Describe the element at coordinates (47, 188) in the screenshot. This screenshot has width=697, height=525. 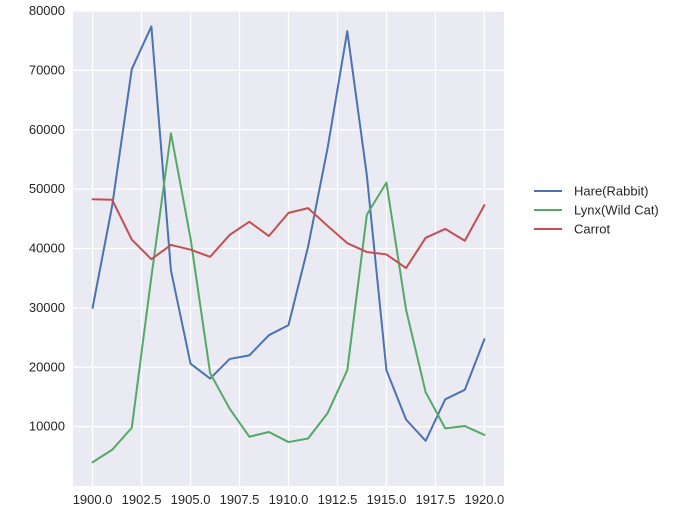
I see `y-tick-label: 50000` at that location.